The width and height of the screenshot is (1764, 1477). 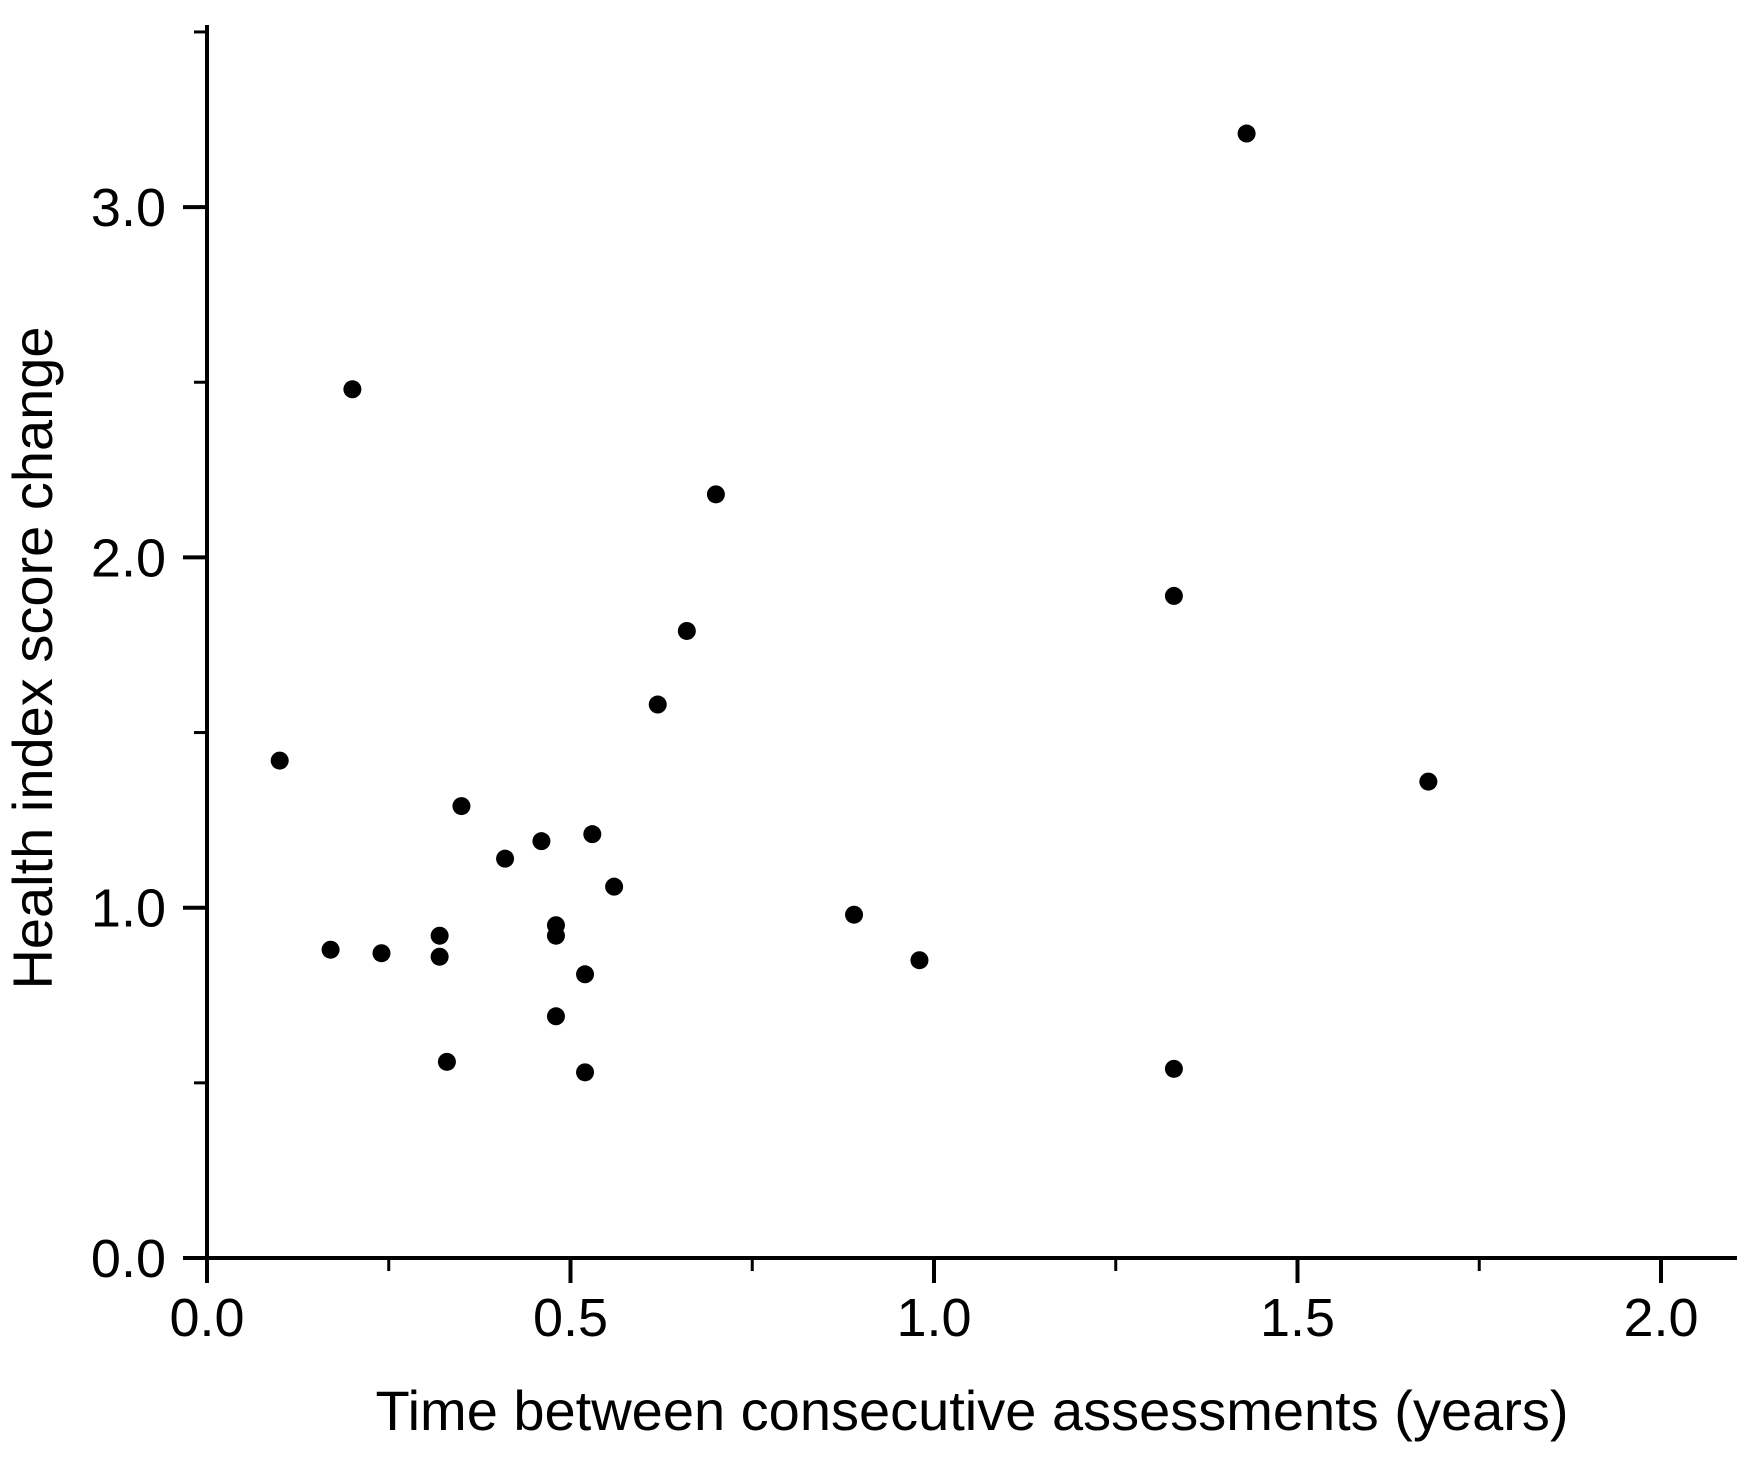 I want to click on x-tick-label: 1.5, so click(x=1297, y=1318).